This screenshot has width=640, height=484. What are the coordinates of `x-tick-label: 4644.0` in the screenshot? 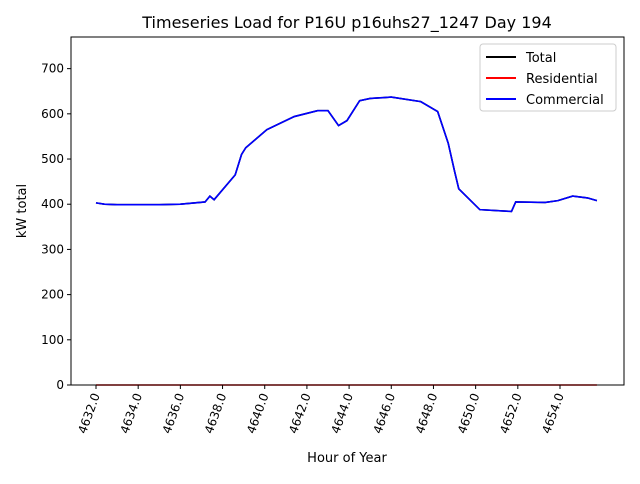 It's located at (342, 413).